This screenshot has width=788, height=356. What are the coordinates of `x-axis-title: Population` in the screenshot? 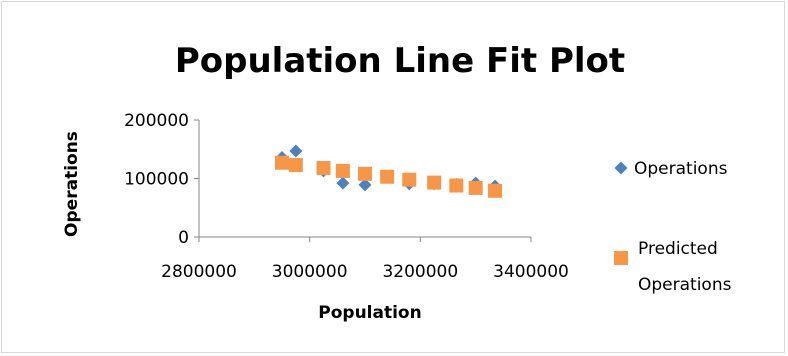 It's located at (369, 313).